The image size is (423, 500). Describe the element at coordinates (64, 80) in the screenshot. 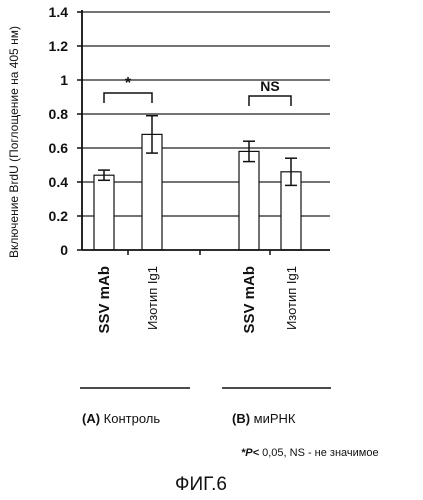

I see `y-tick-label: 1` at that location.